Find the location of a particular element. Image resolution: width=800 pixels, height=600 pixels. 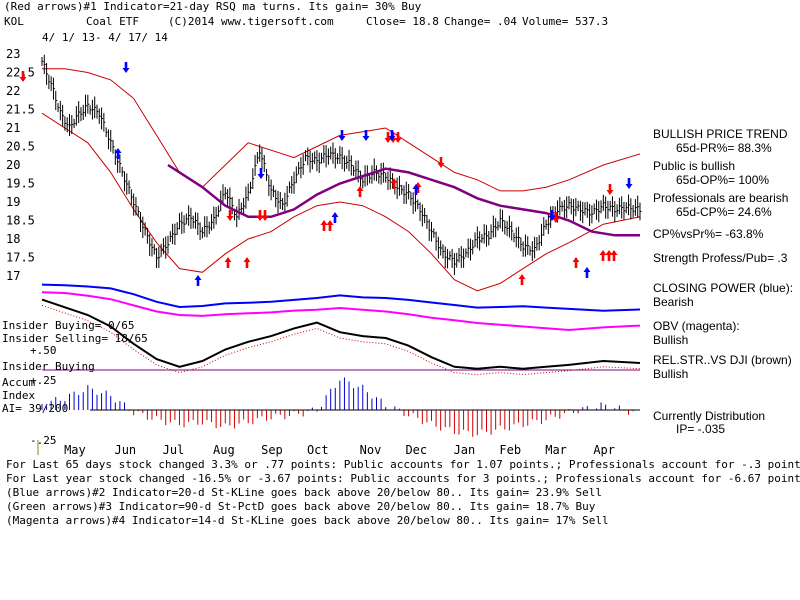

y-tick-label: 22.5 is located at coordinates (20, 73).